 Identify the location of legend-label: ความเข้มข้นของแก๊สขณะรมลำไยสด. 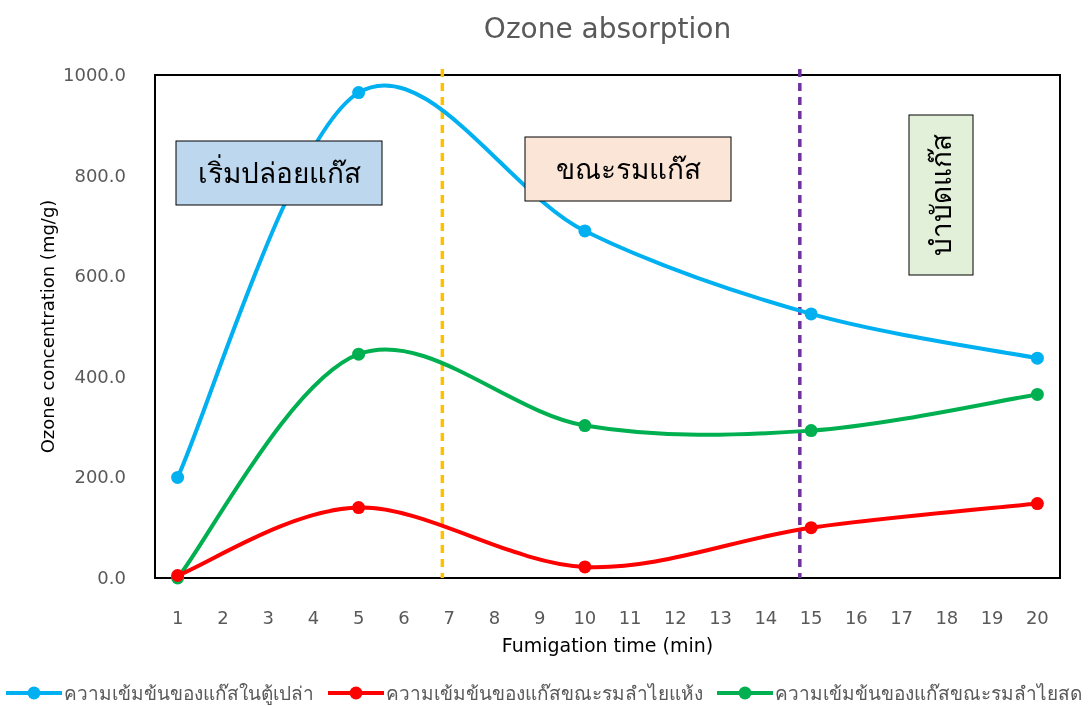
(928, 693).